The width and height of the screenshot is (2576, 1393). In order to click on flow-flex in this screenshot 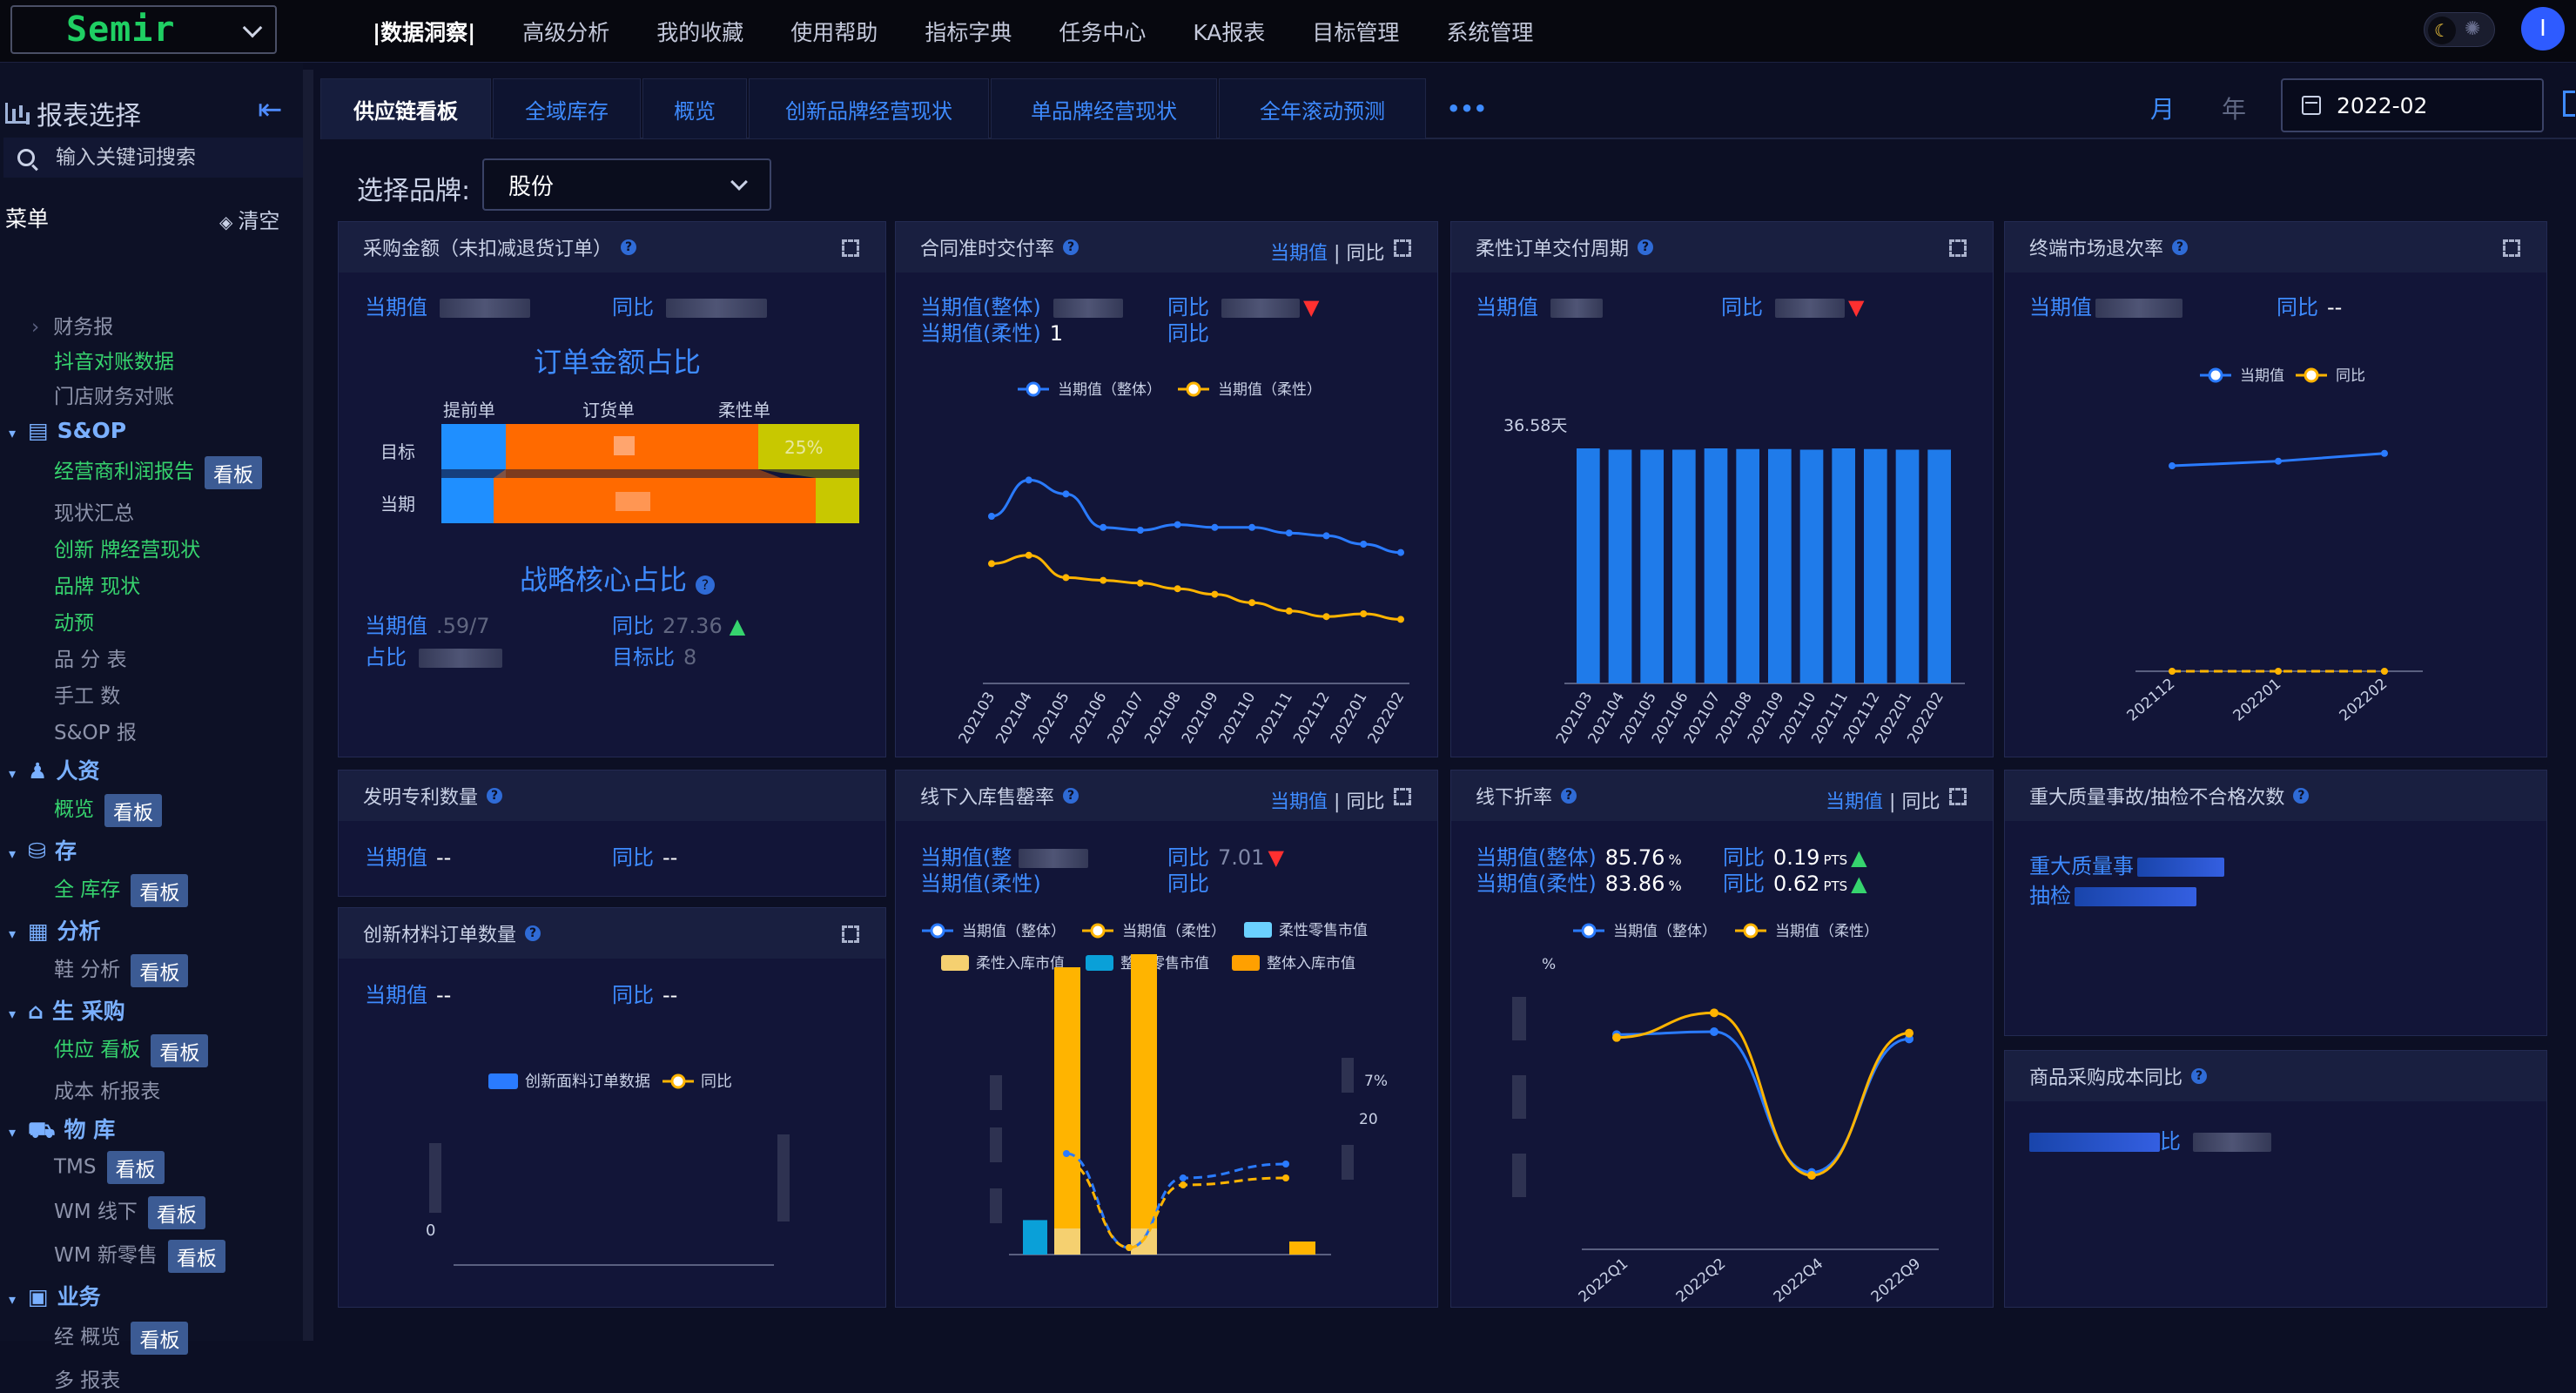, I will do `click(808, 473)`.